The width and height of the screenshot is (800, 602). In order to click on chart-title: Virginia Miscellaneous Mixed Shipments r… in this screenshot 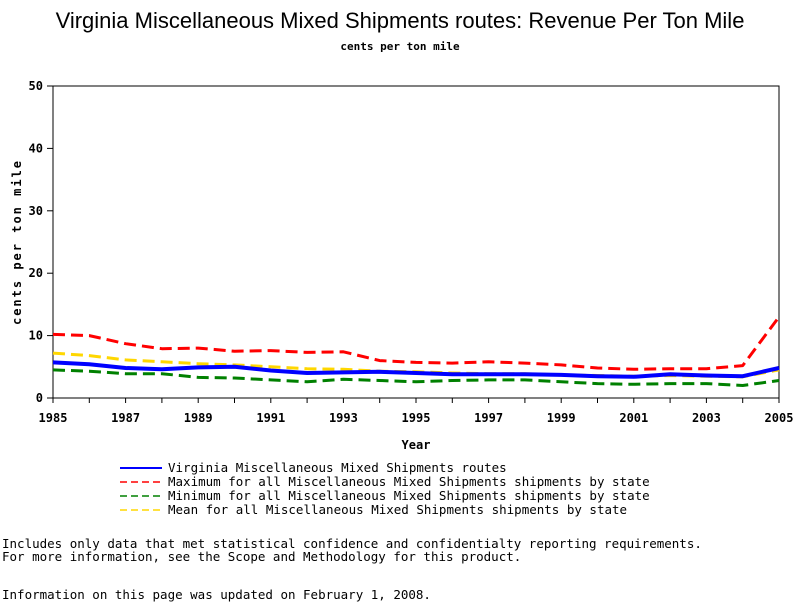, I will do `click(400, 20)`.